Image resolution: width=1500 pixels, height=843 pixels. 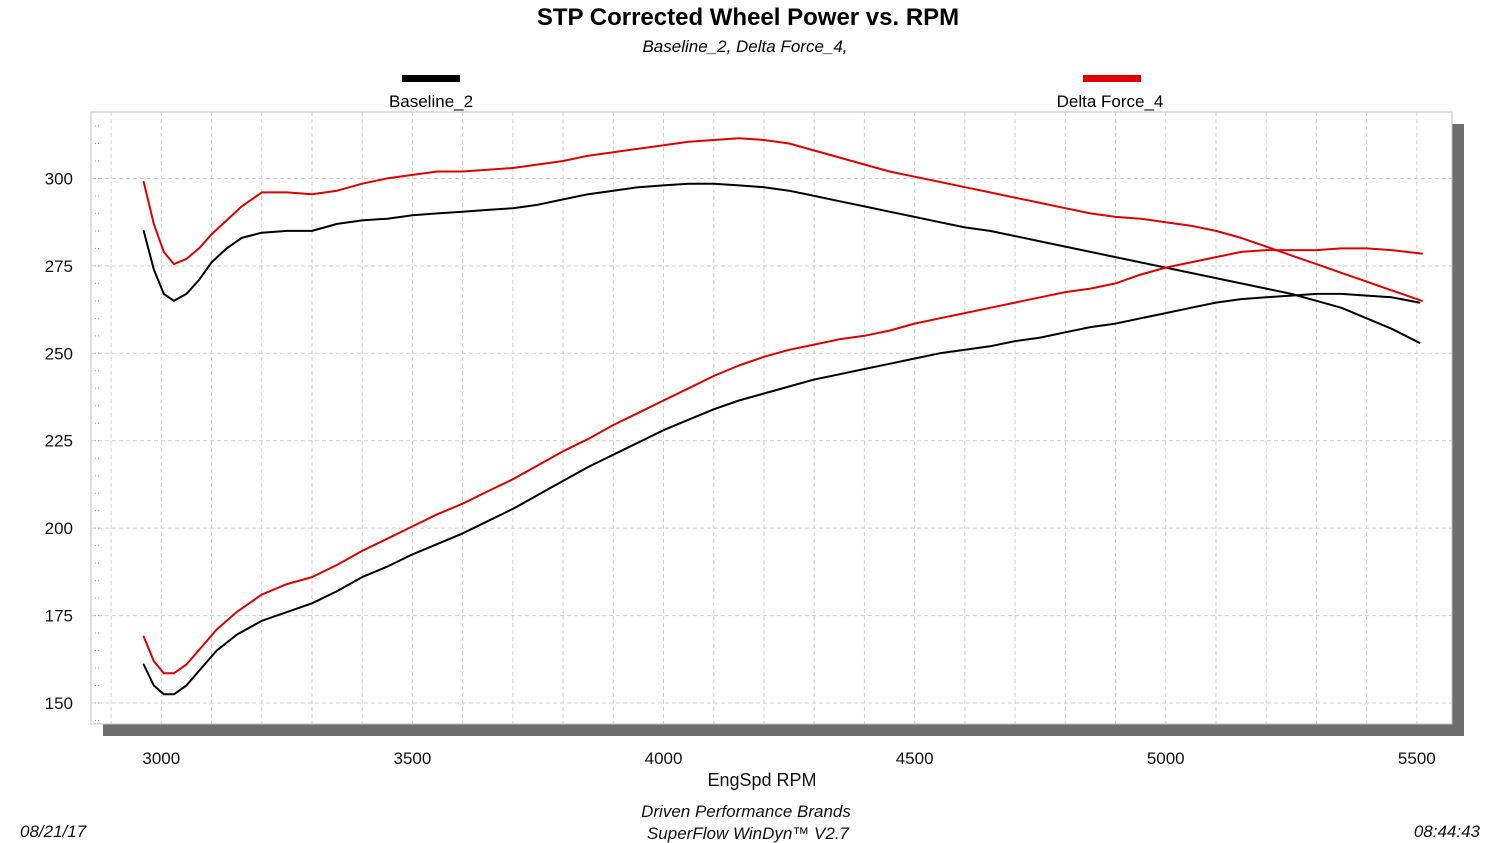 What do you see at coordinates (1110, 101) in the screenshot?
I see `legend-label-delta-force: Delta Force_4` at bounding box center [1110, 101].